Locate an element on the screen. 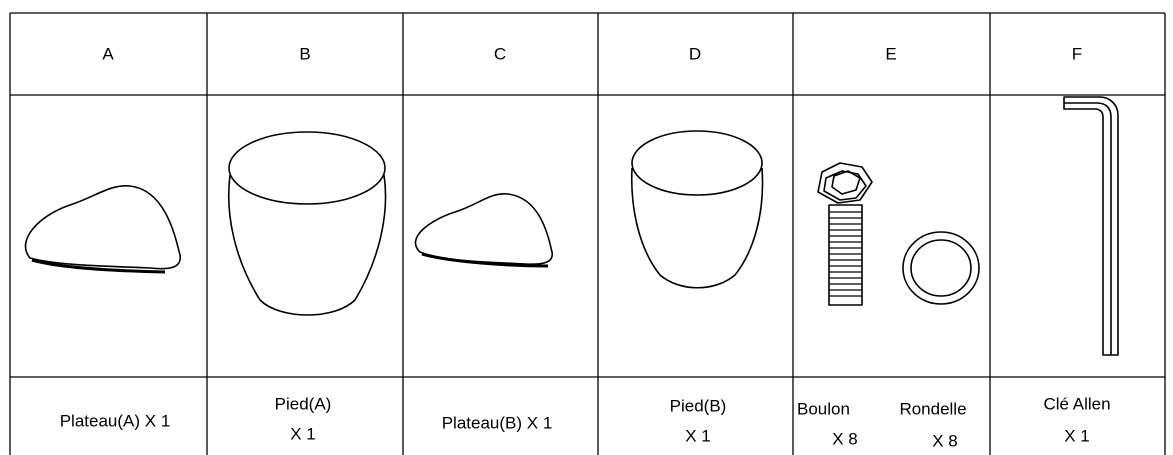 Image resolution: width=1173 pixels, height=455 pixels. part-label: Clé Allen is located at coordinates (1076, 403).